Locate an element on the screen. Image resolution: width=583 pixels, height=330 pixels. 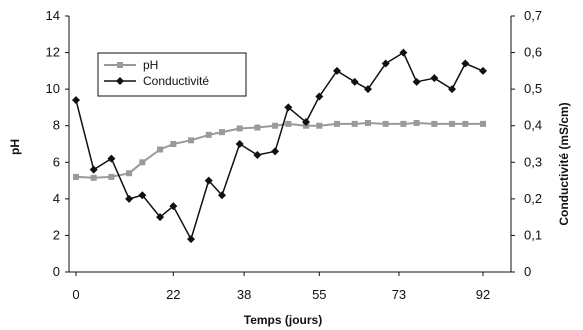
y2-tick-label: 0,3 is located at coordinates (533, 161).